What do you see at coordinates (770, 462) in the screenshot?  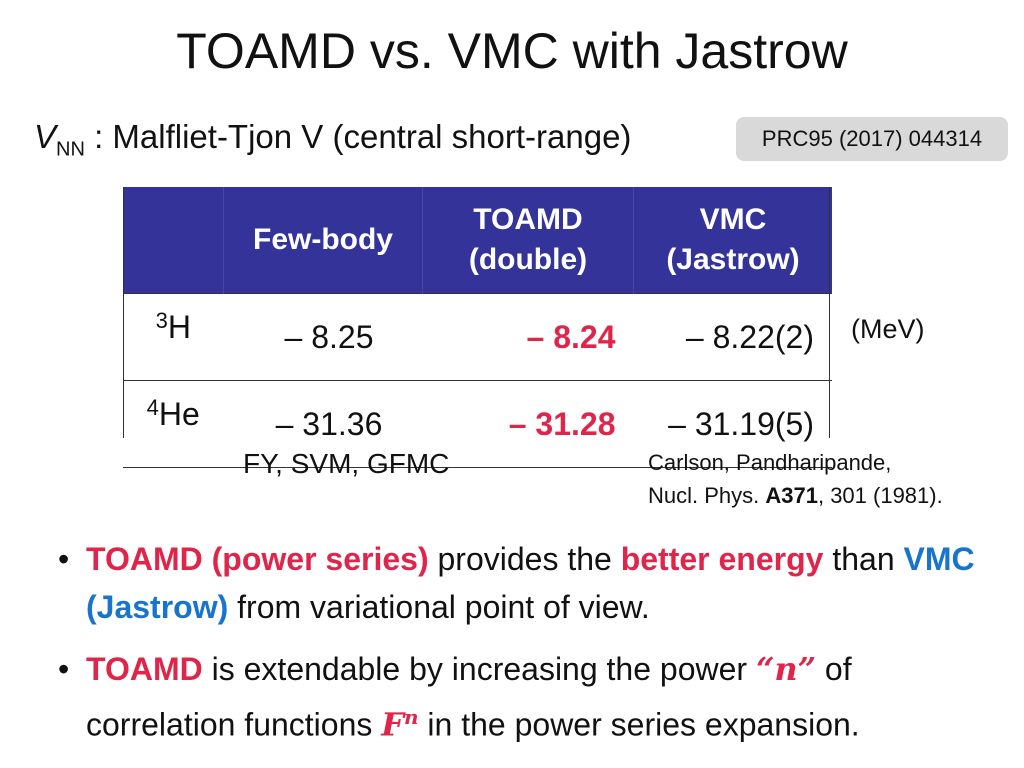 I see `citation-authors: Carlson, Pandharipande,` at bounding box center [770, 462].